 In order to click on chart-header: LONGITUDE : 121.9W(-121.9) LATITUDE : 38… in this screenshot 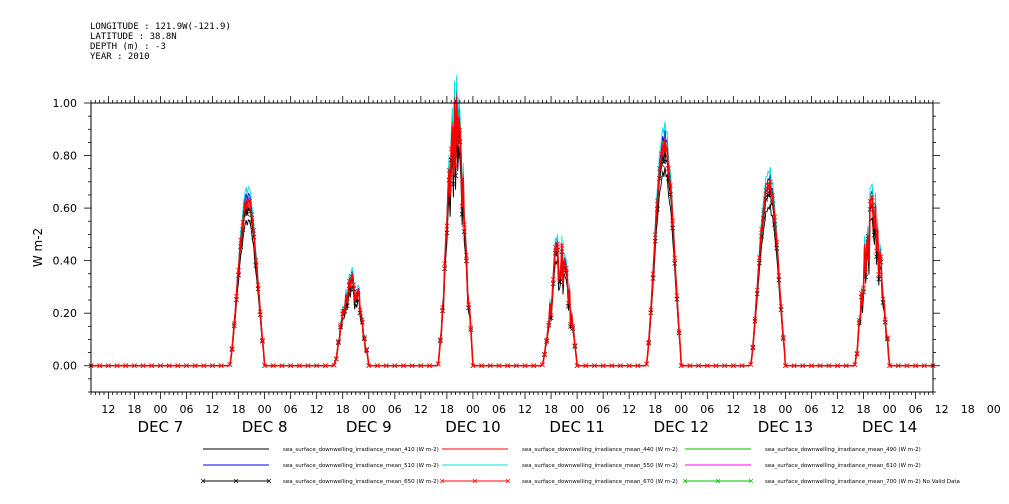, I will do `click(160, 42)`.